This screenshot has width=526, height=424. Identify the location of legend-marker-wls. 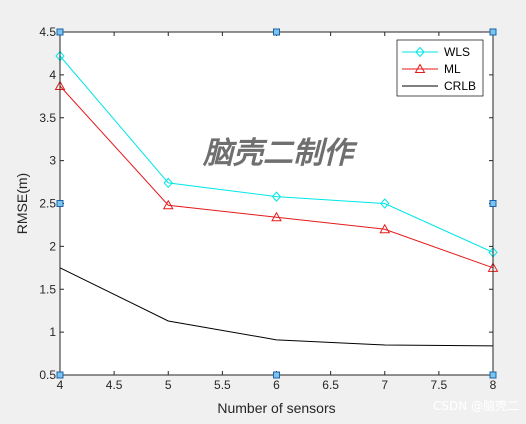
(420, 52).